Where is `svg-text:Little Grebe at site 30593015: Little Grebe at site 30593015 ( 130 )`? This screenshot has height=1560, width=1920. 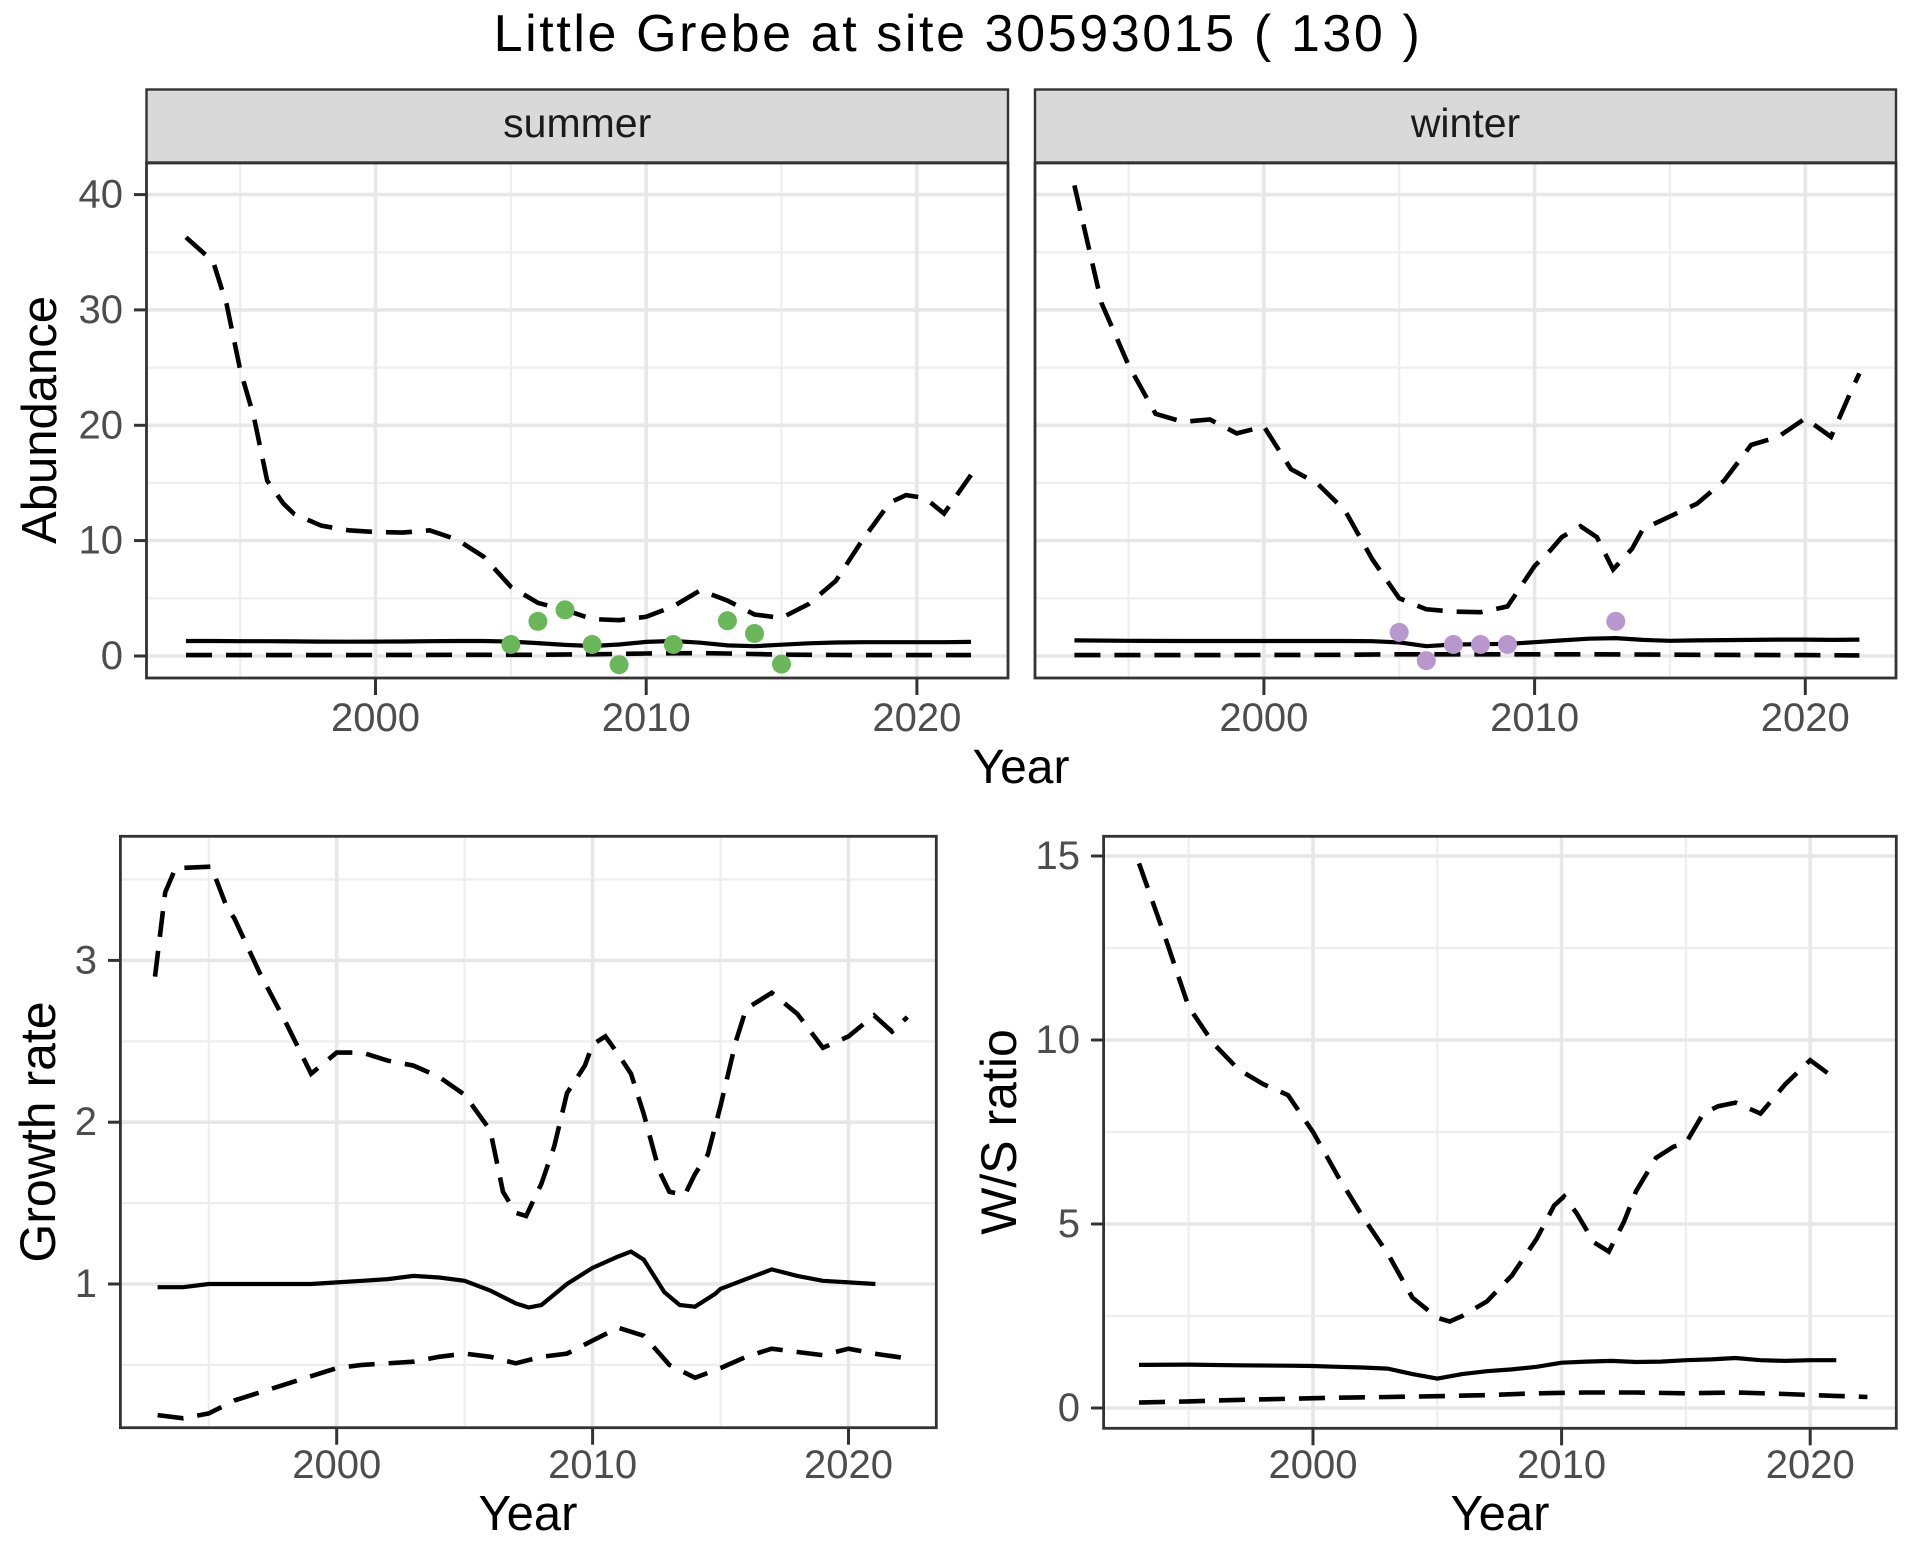
svg-text:Little Grebe at site 30593015: Little Grebe at site 30593015 ( 130 ) is located at coordinates (958, 34).